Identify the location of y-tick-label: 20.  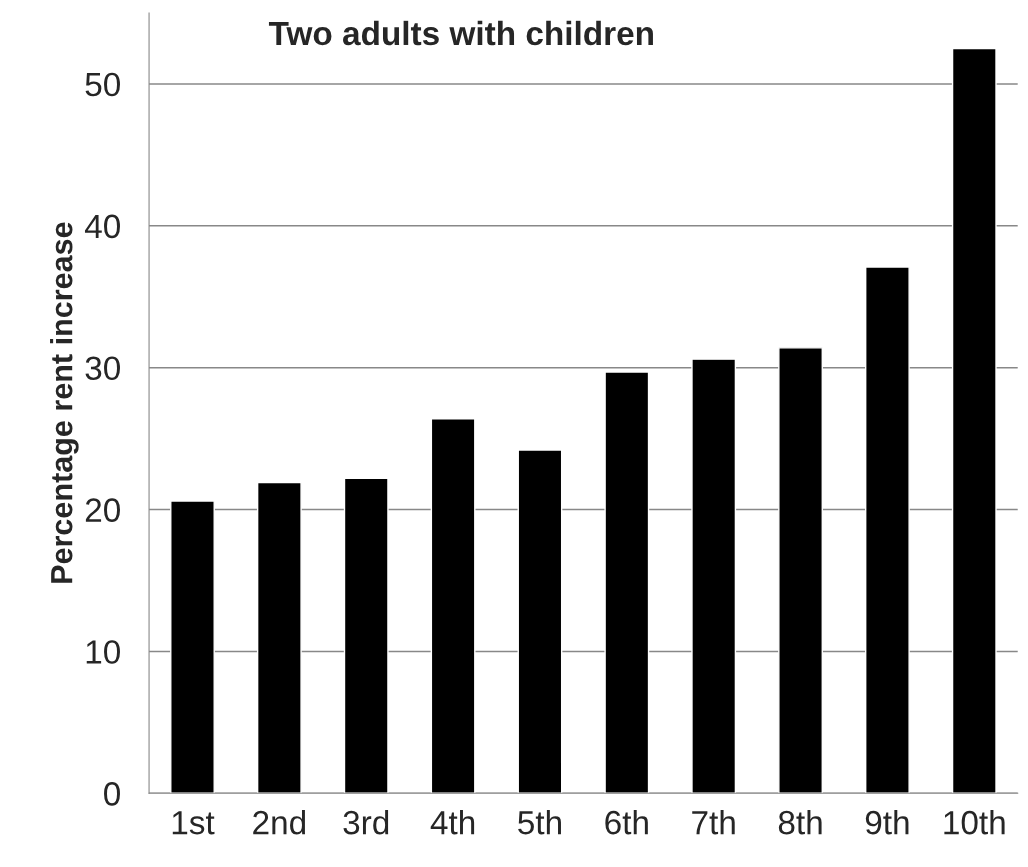
(102, 510).